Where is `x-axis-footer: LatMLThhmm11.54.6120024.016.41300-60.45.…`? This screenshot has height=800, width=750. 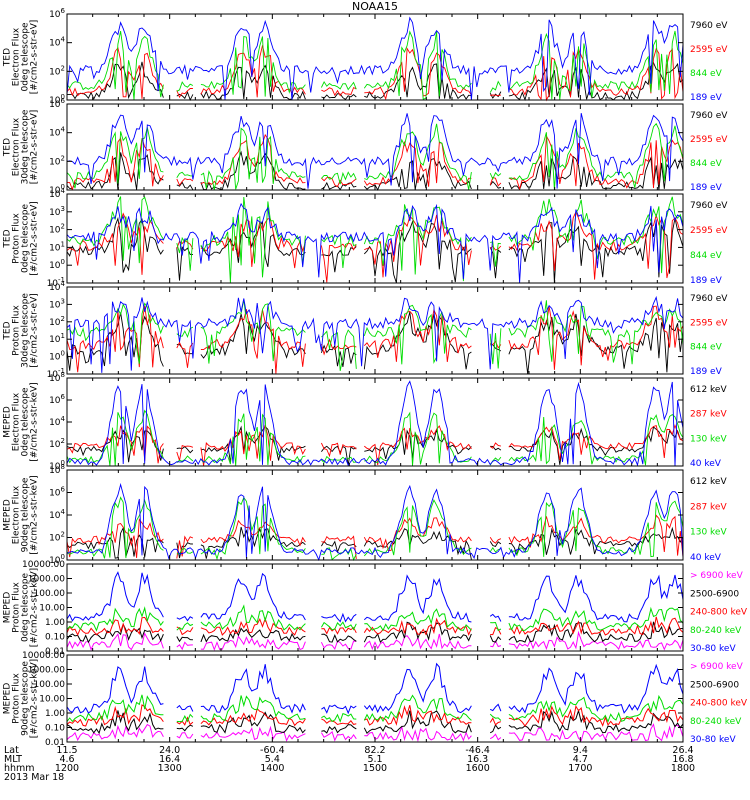
x-axis-footer: LatMLThhmm11.54.6120024.016.41300-60.45.… is located at coordinates (349, 764).